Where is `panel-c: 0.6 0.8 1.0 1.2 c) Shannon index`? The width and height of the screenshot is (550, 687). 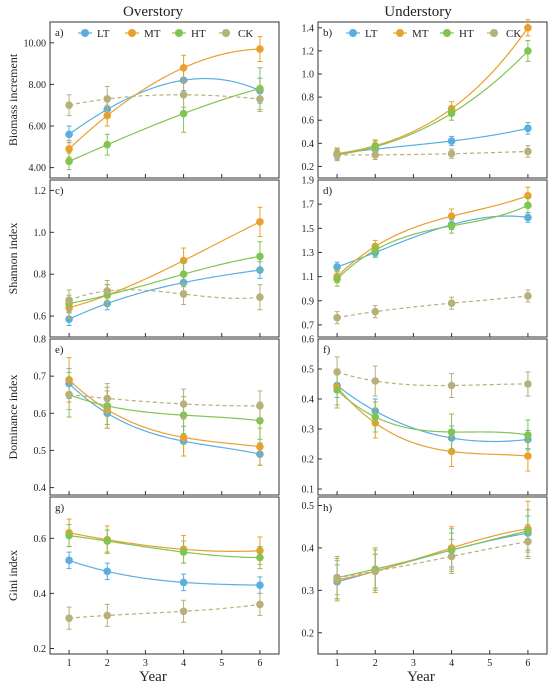 panel-c: 0.6 0.8 1.0 1.2 c) Shannon index is located at coordinates (143, 258).